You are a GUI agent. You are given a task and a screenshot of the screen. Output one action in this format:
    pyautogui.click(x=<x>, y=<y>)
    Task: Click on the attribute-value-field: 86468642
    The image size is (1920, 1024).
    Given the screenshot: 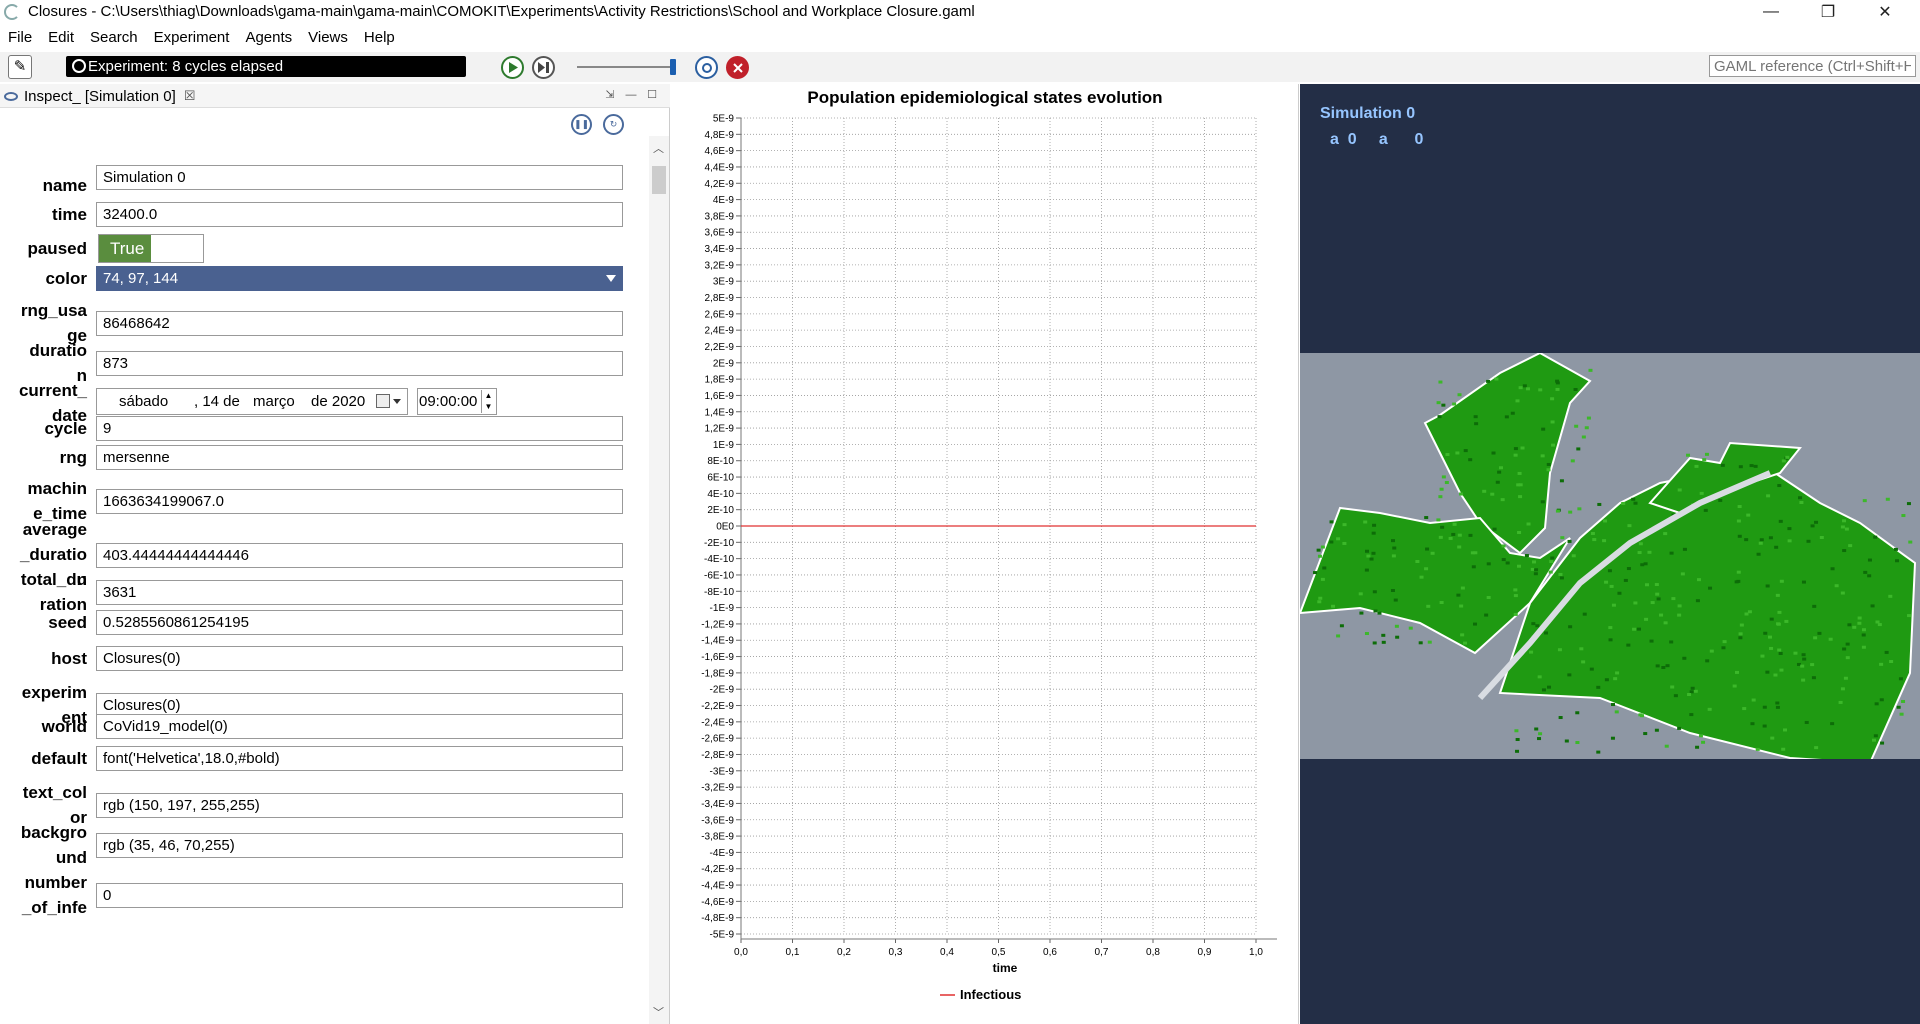 What is the action you would take?
    pyautogui.click(x=359, y=323)
    